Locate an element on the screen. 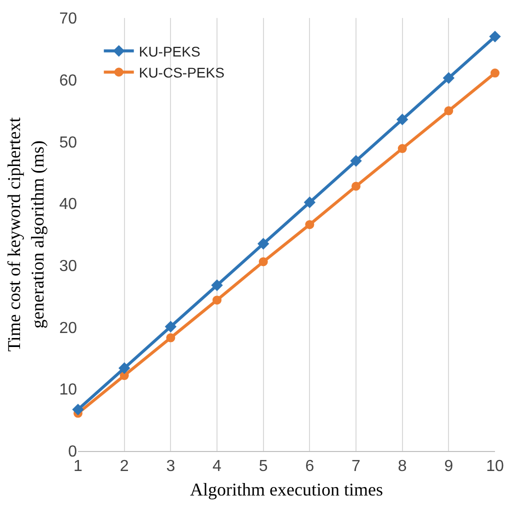 The image size is (509, 515). x-tick-label: 5 is located at coordinates (263, 467).